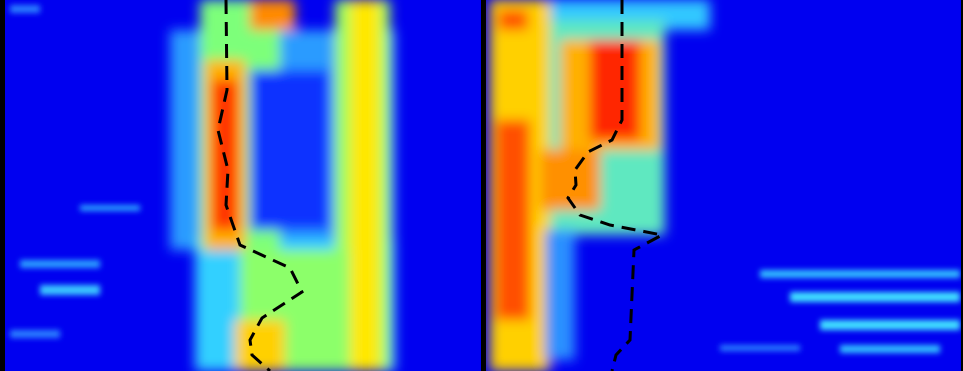  What do you see at coordinates (483, 185) in the screenshot?
I see `panel-divider` at bounding box center [483, 185].